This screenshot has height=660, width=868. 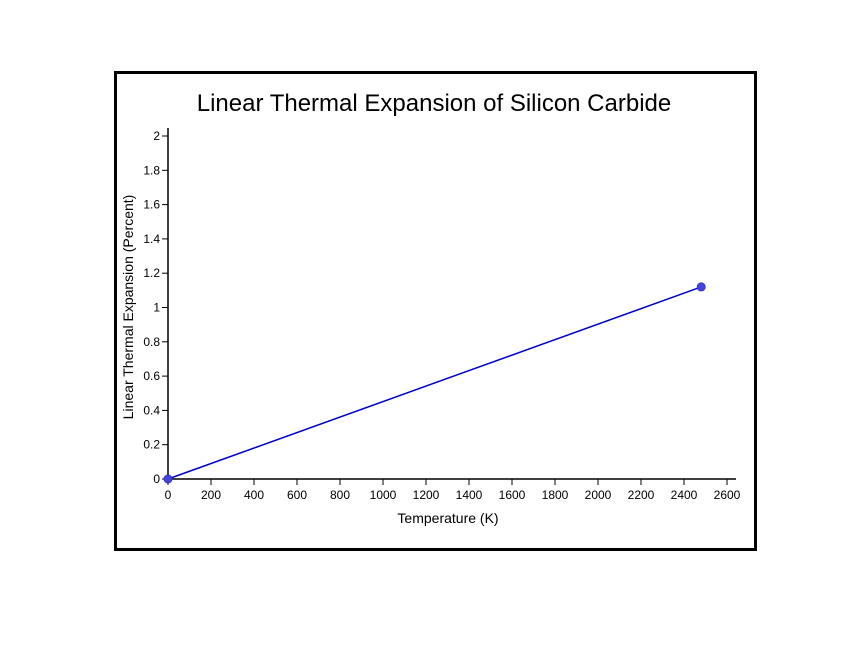 What do you see at coordinates (151, 410) in the screenshot?
I see `y-tick-label: 0.4` at bounding box center [151, 410].